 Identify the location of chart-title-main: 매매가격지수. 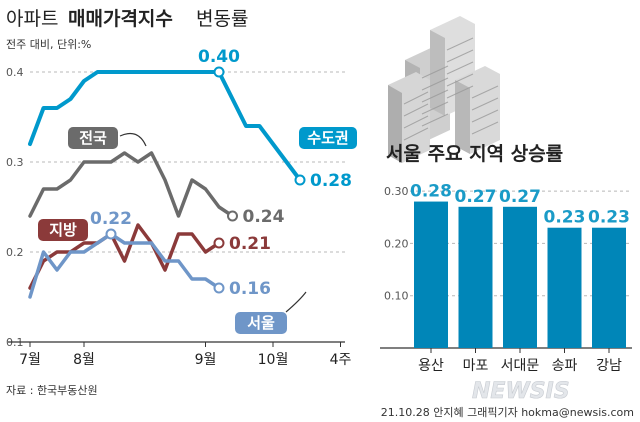
(120, 19).